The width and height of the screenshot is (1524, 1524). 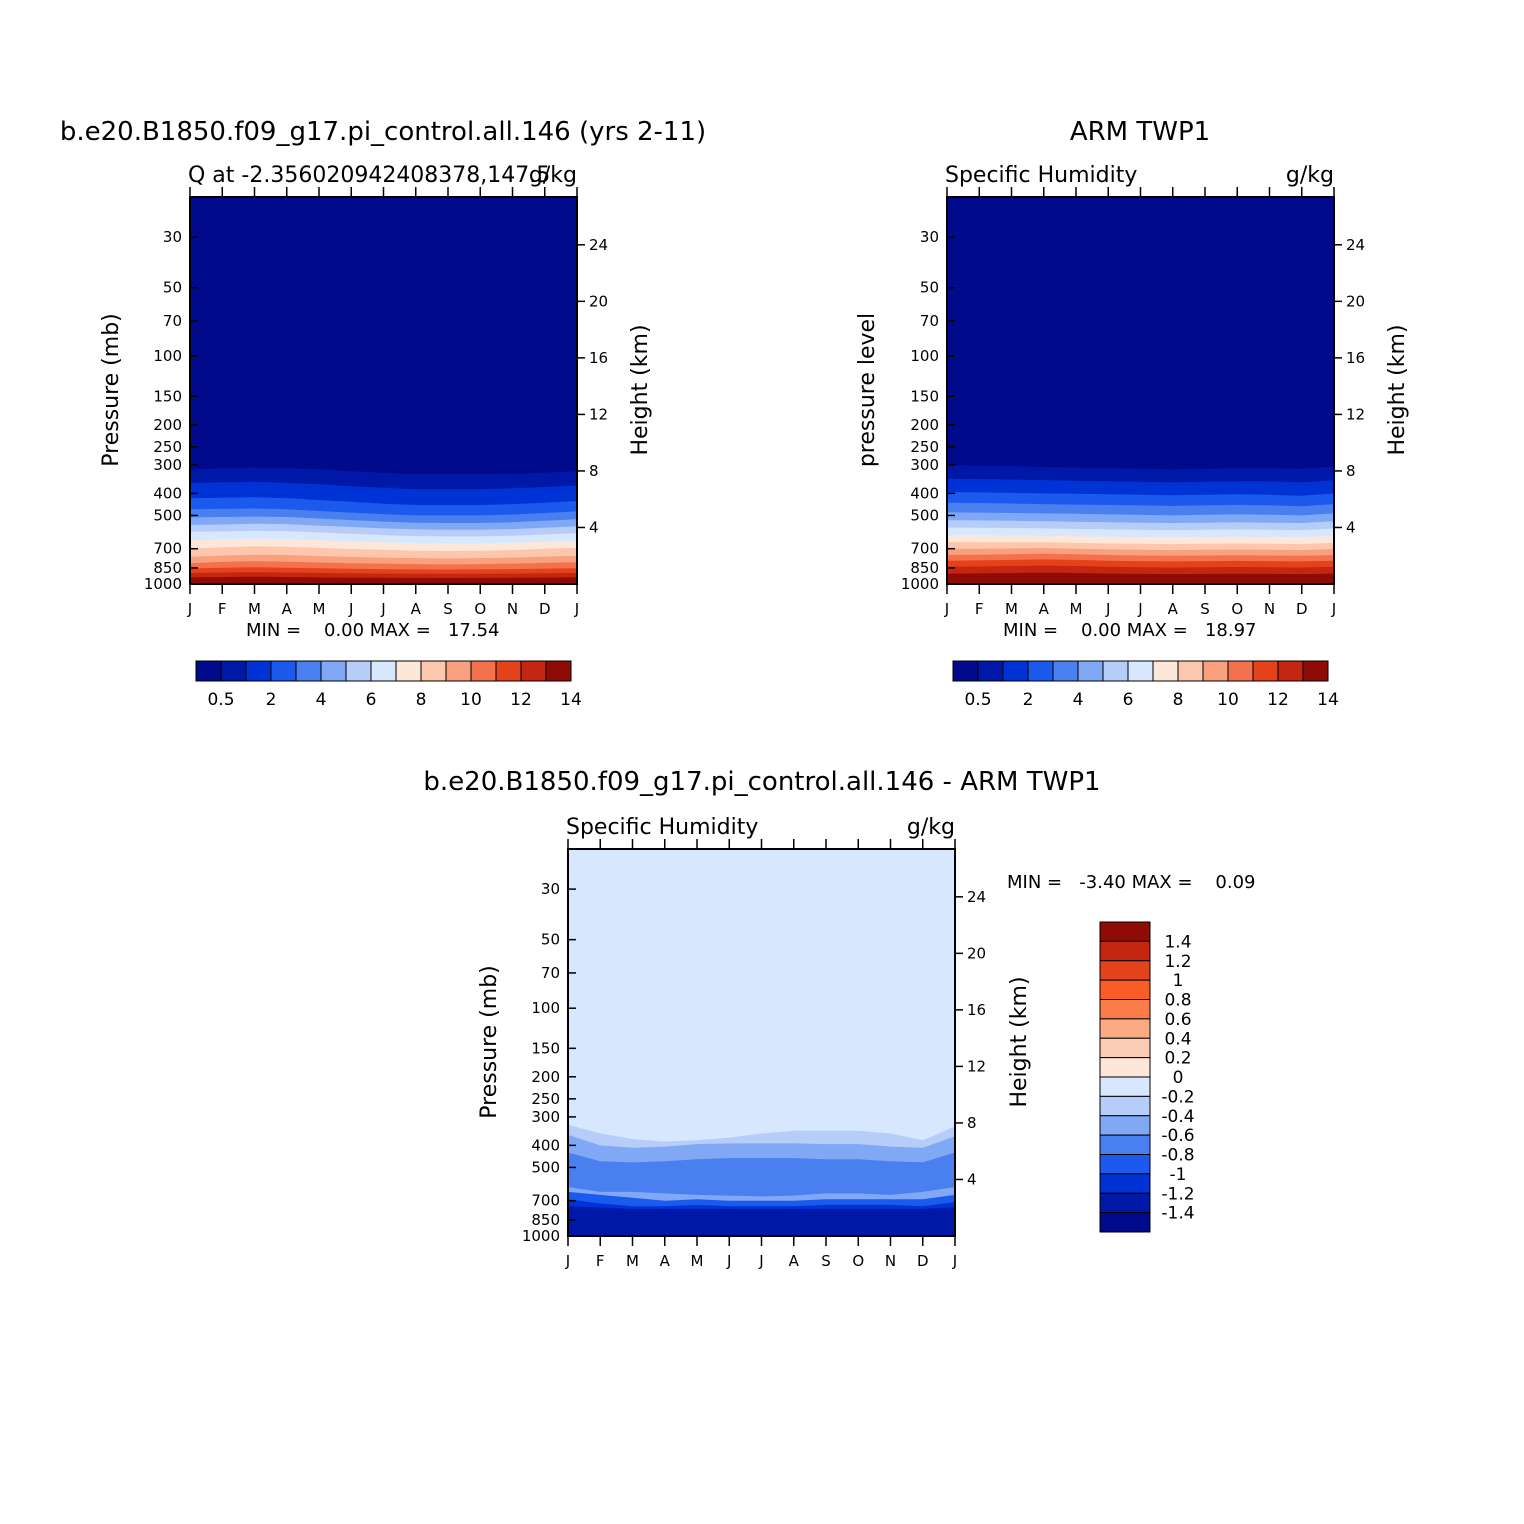 I want to click on x-tick-label: D, so click(x=545, y=609).